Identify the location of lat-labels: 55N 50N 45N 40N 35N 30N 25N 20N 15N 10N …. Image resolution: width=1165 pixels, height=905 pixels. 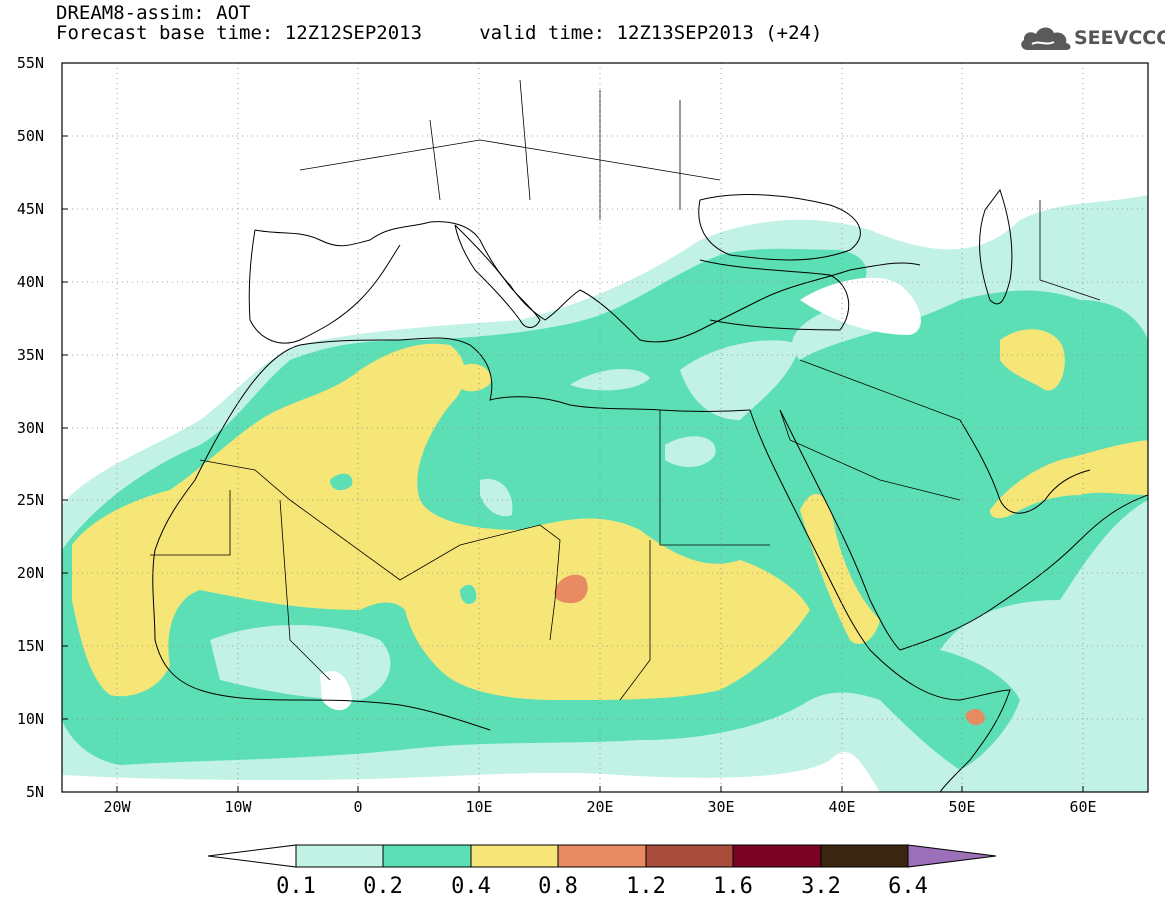
(30, 427).